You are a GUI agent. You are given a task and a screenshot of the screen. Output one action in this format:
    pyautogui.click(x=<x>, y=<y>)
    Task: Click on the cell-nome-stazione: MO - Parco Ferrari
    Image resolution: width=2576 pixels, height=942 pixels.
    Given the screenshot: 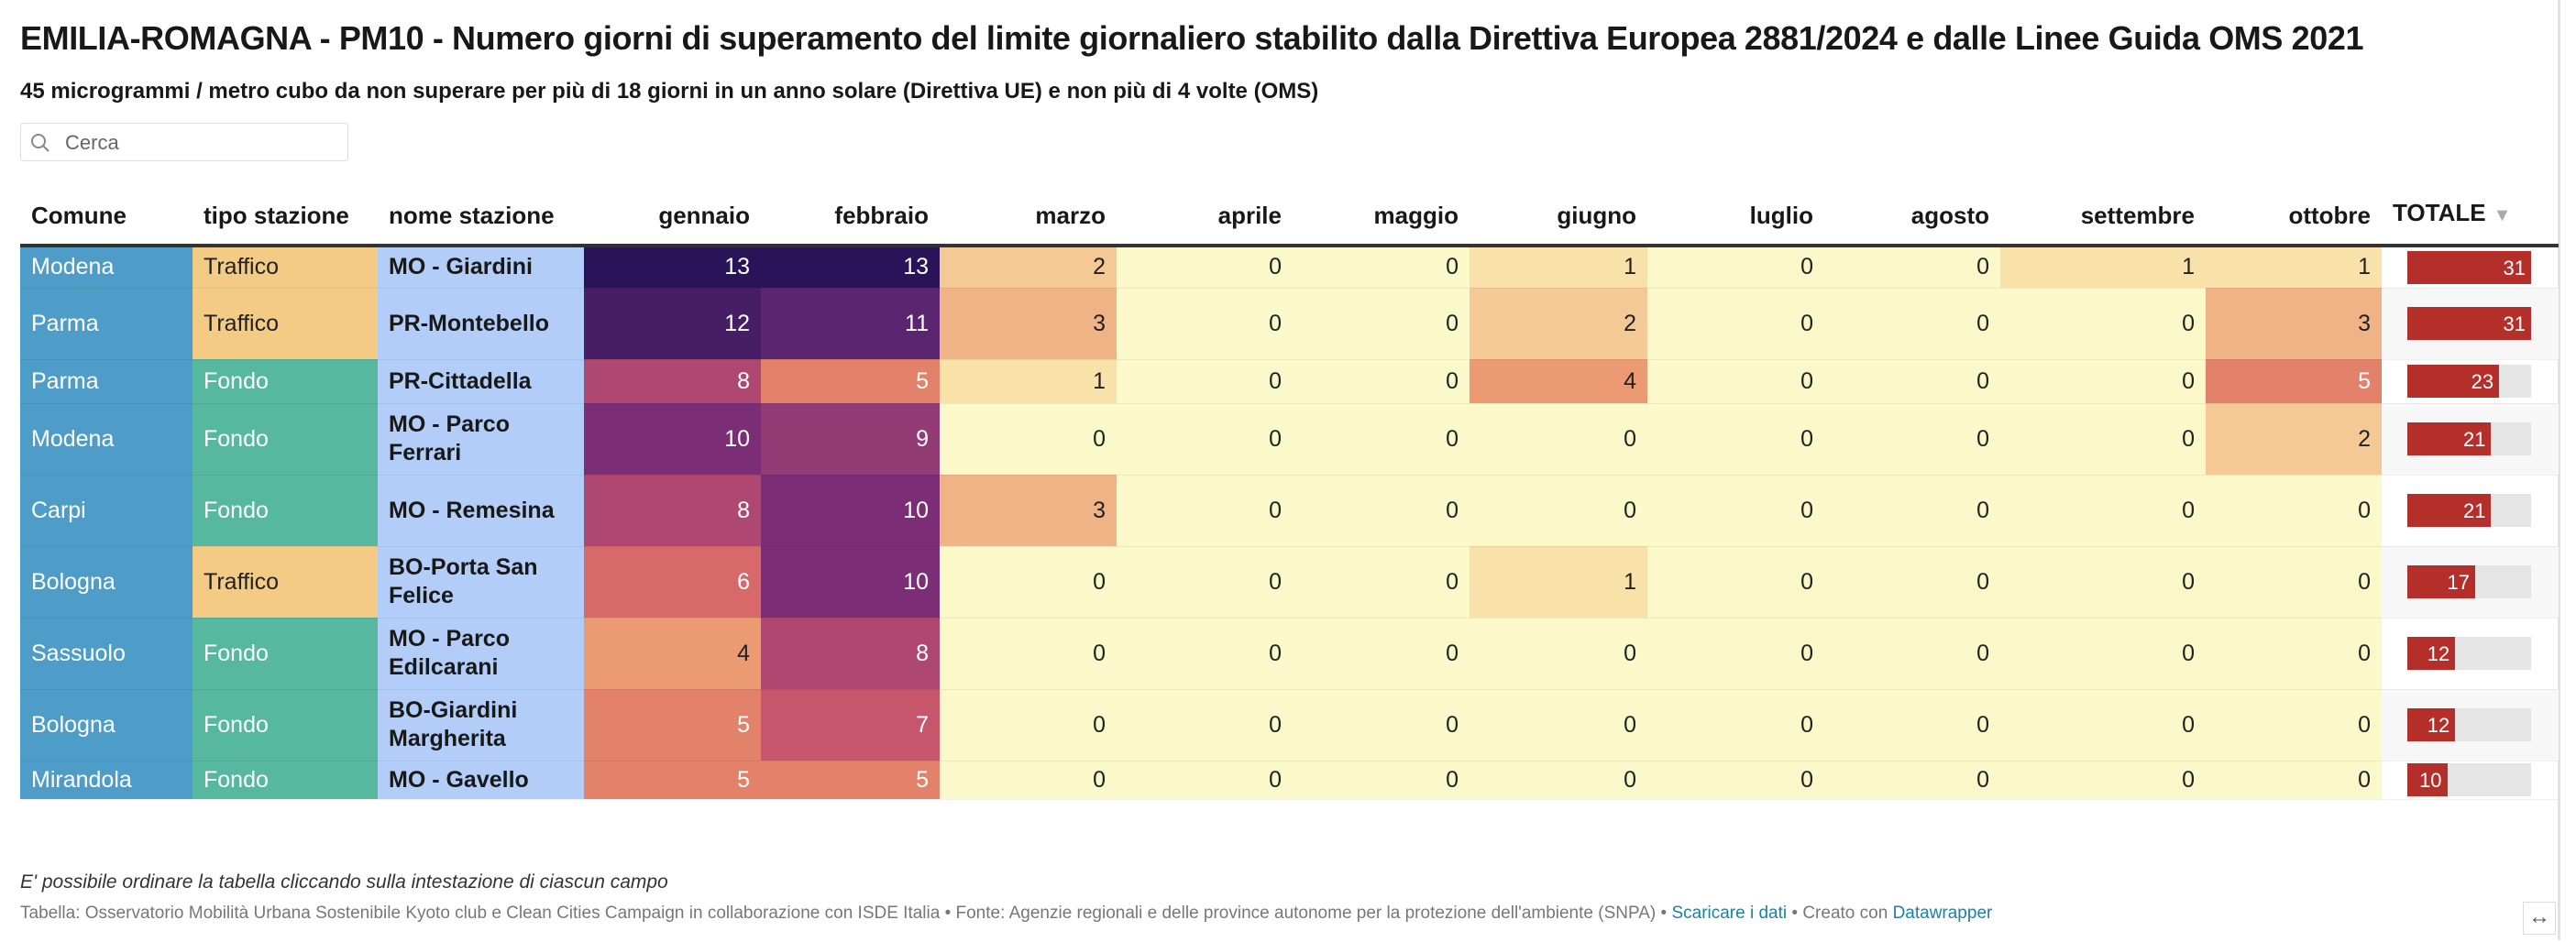 What is the action you would take?
    pyautogui.click(x=481, y=439)
    